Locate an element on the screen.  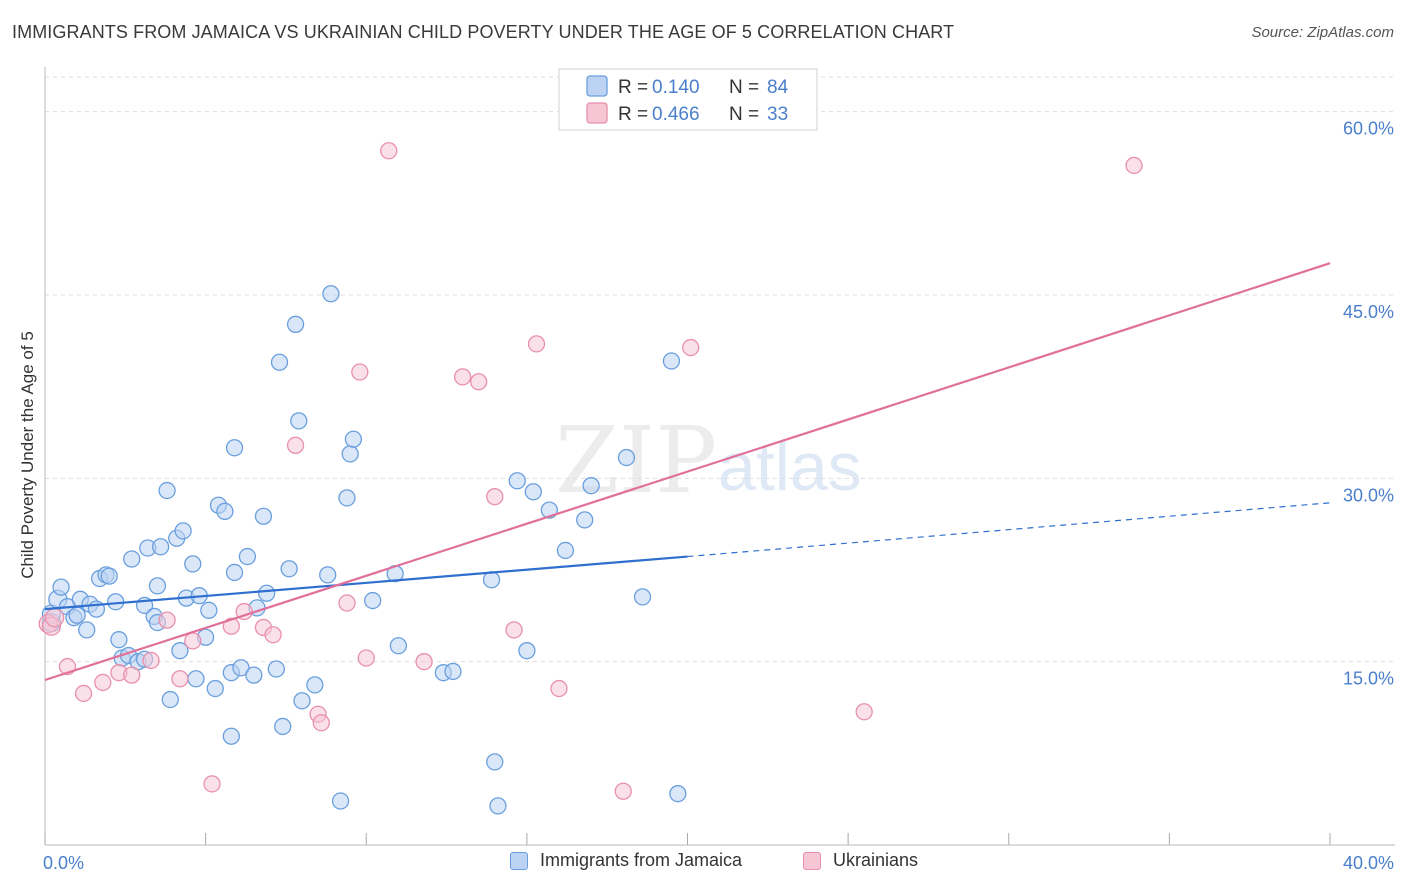
watermark-zip: ZIP is located at coordinates (636, 460).